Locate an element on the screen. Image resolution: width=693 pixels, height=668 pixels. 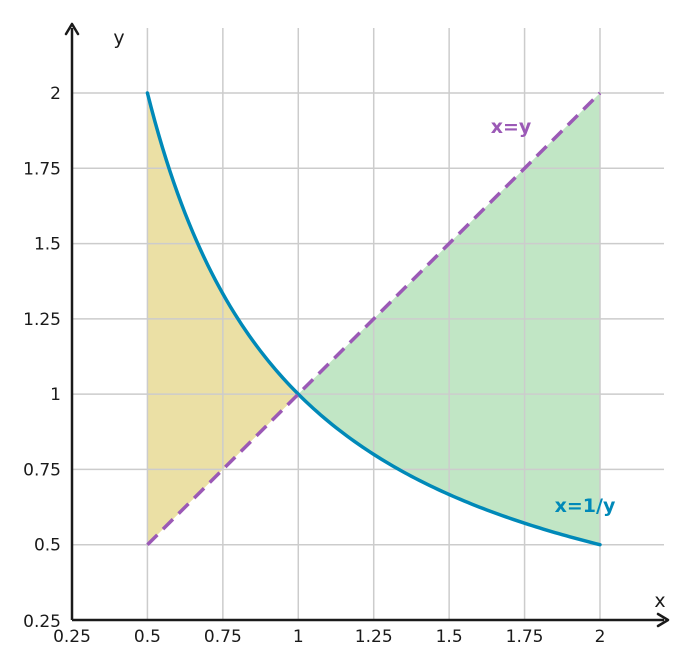
y-tick-label: 1.5 is located at coordinates (47, 245).